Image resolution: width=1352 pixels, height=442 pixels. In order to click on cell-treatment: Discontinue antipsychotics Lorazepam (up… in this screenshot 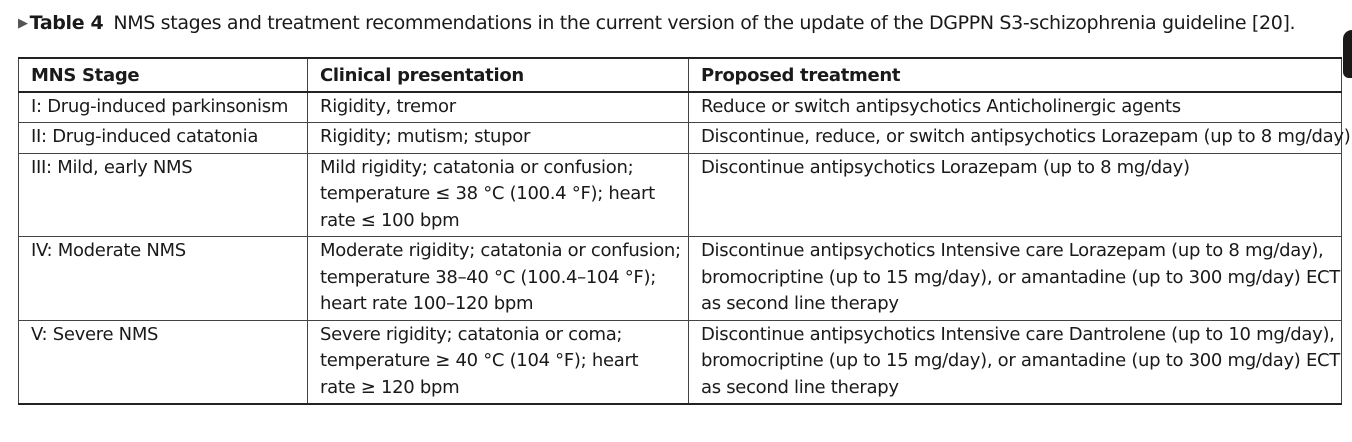, I will do `click(1015, 195)`.